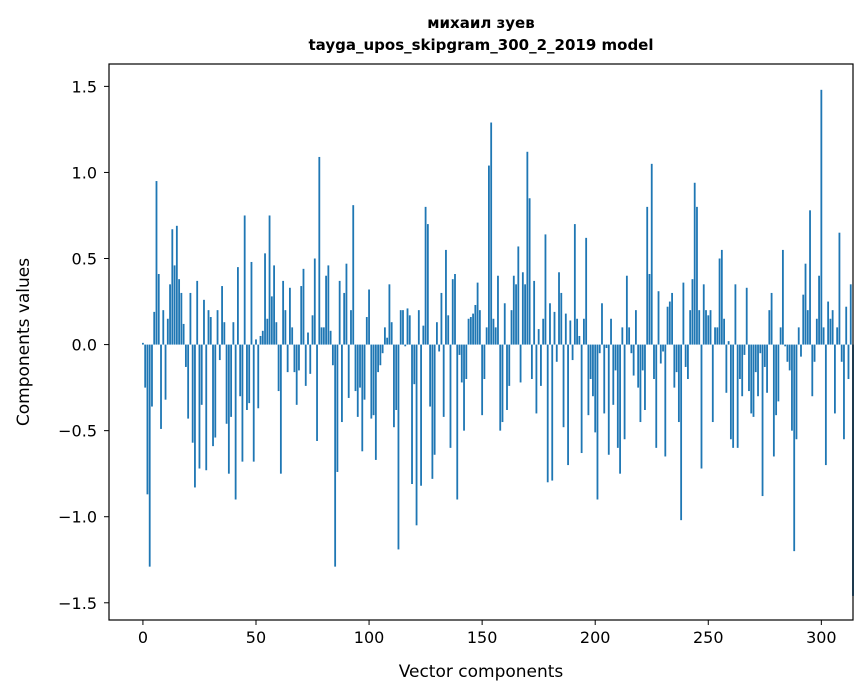 Image resolution: width=867 pixels, height=696 pixels. What do you see at coordinates (487, 633) in the screenshot?
I see `x-axis-ticks: 0 50 100 150 200 250 300` at bounding box center [487, 633].